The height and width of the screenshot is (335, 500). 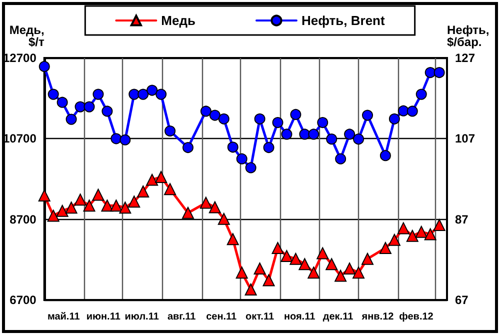 I want to click on legend-label: Медь, so click(x=178, y=20).